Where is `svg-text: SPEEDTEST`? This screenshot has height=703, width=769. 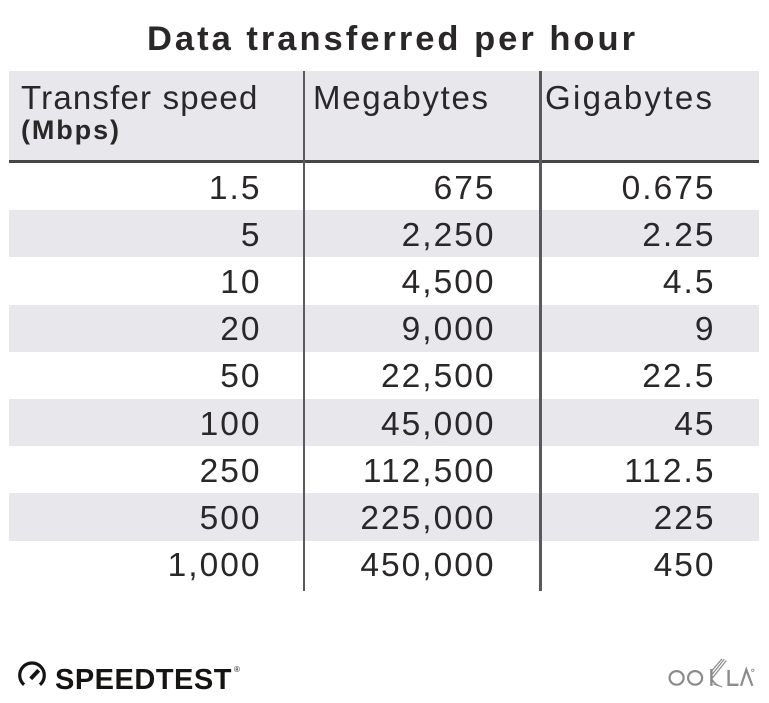 svg-text: SPEEDTEST is located at coordinates (143, 680).